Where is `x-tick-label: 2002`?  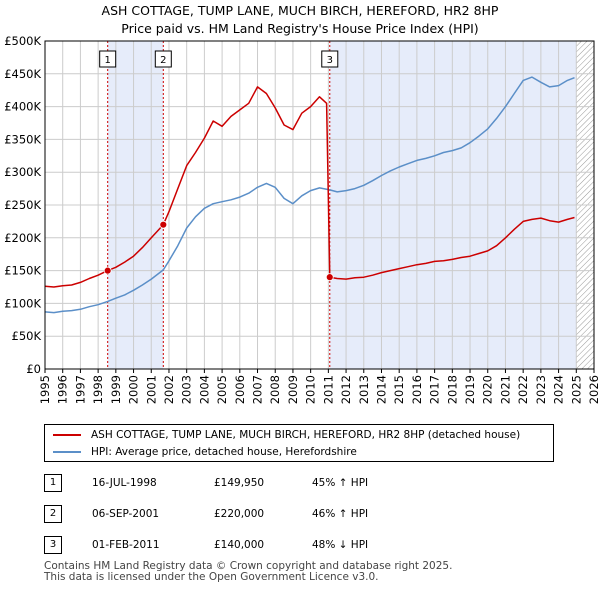
x-tick-label: 2002 is located at coordinates (169, 389).